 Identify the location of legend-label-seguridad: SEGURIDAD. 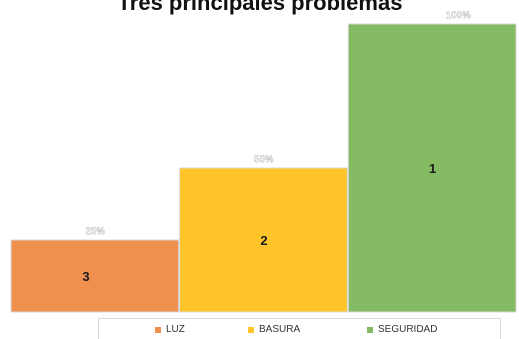
(408, 329).